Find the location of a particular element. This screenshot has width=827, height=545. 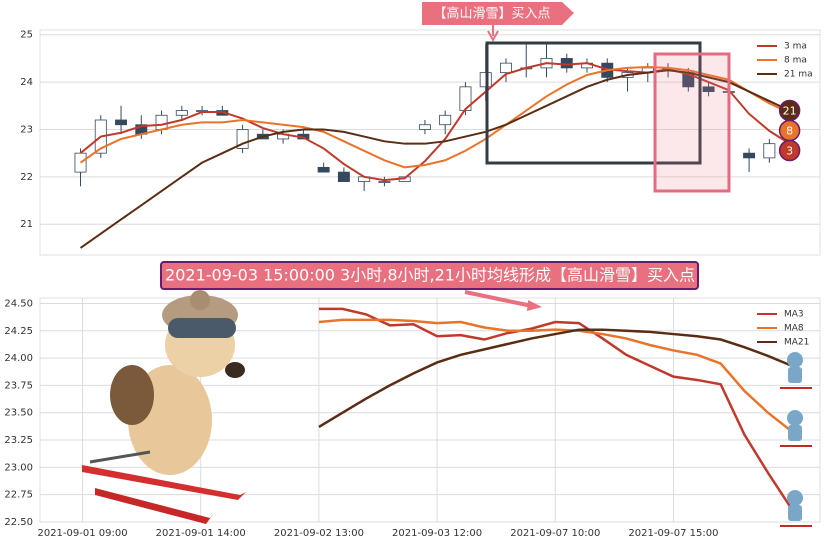

y-tick-label: 23.25 is located at coordinates (18, 440).